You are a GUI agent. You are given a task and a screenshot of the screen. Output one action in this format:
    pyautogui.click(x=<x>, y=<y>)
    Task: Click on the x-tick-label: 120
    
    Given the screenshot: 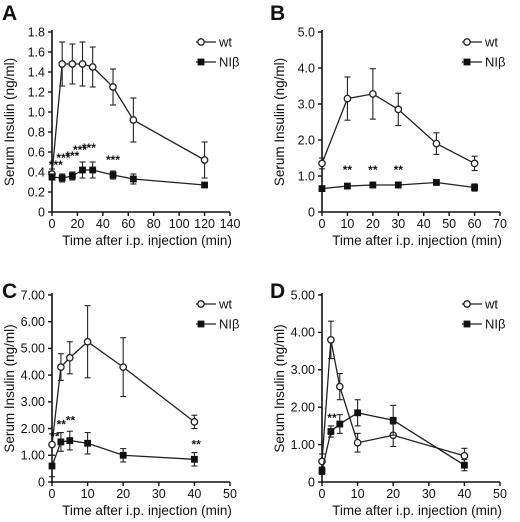 What is the action you would take?
    pyautogui.click(x=204, y=224)
    